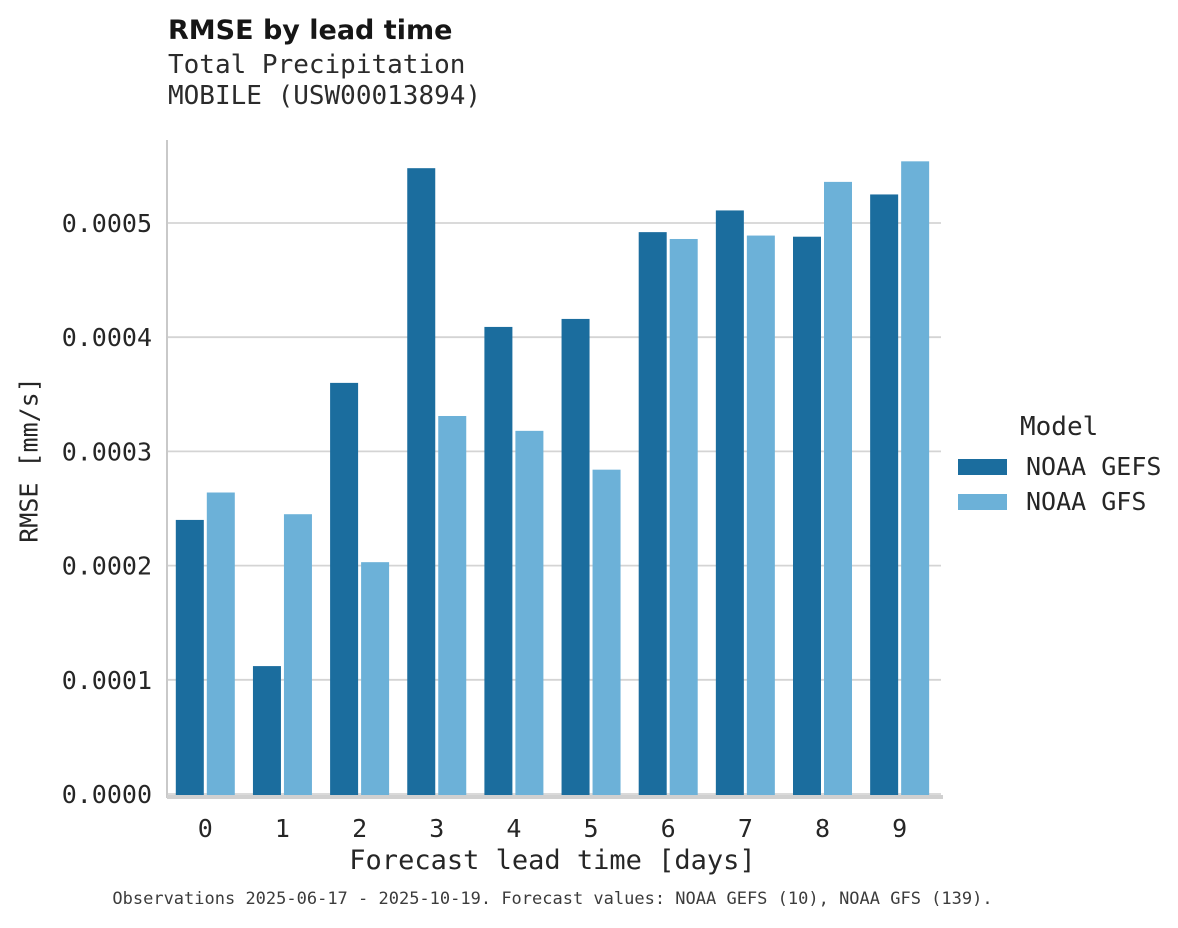 The image size is (1178, 928). What do you see at coordinates (452, 605) in the screenshot?
I see `bar-noaa-gfs-day3` at bounding box center [452, 605].